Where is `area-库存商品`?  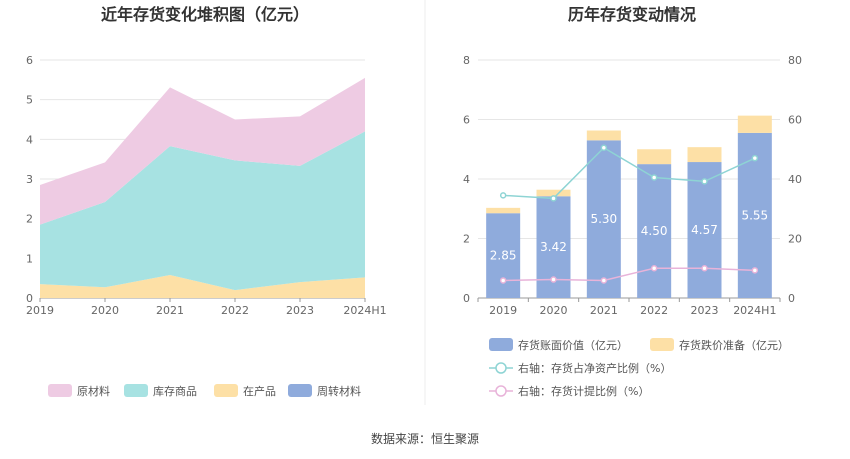 area-库存商品 is located at coordinates (202, 211).